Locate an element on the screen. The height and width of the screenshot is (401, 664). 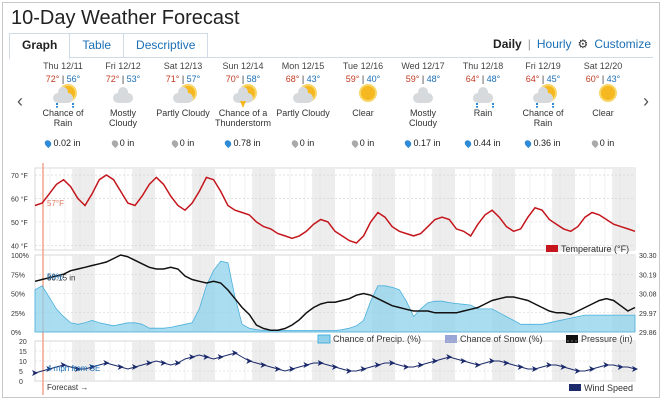
day-column: Fri 12/19 64° | 45° Chance of Rain 0.36 in is located at coordinates (543, 105).